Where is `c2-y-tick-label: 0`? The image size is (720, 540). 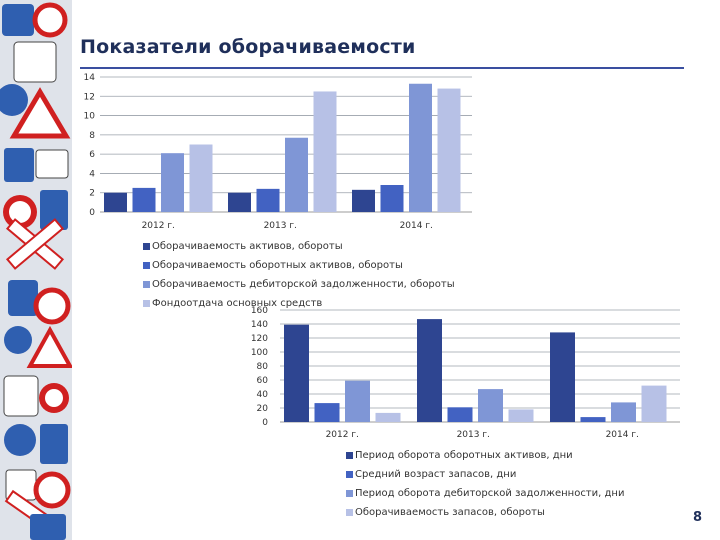
c2-y-tick-label: 0 is located at coordinates (265, 423).